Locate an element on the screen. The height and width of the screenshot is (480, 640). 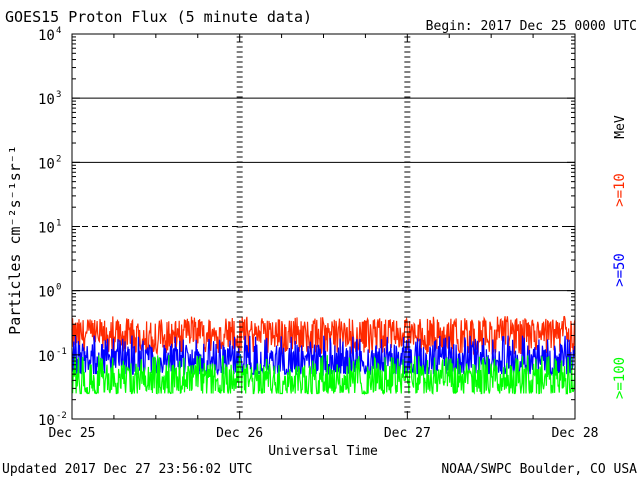
y-tick-exponent-0: -2 is located at coordinates (61, 416).